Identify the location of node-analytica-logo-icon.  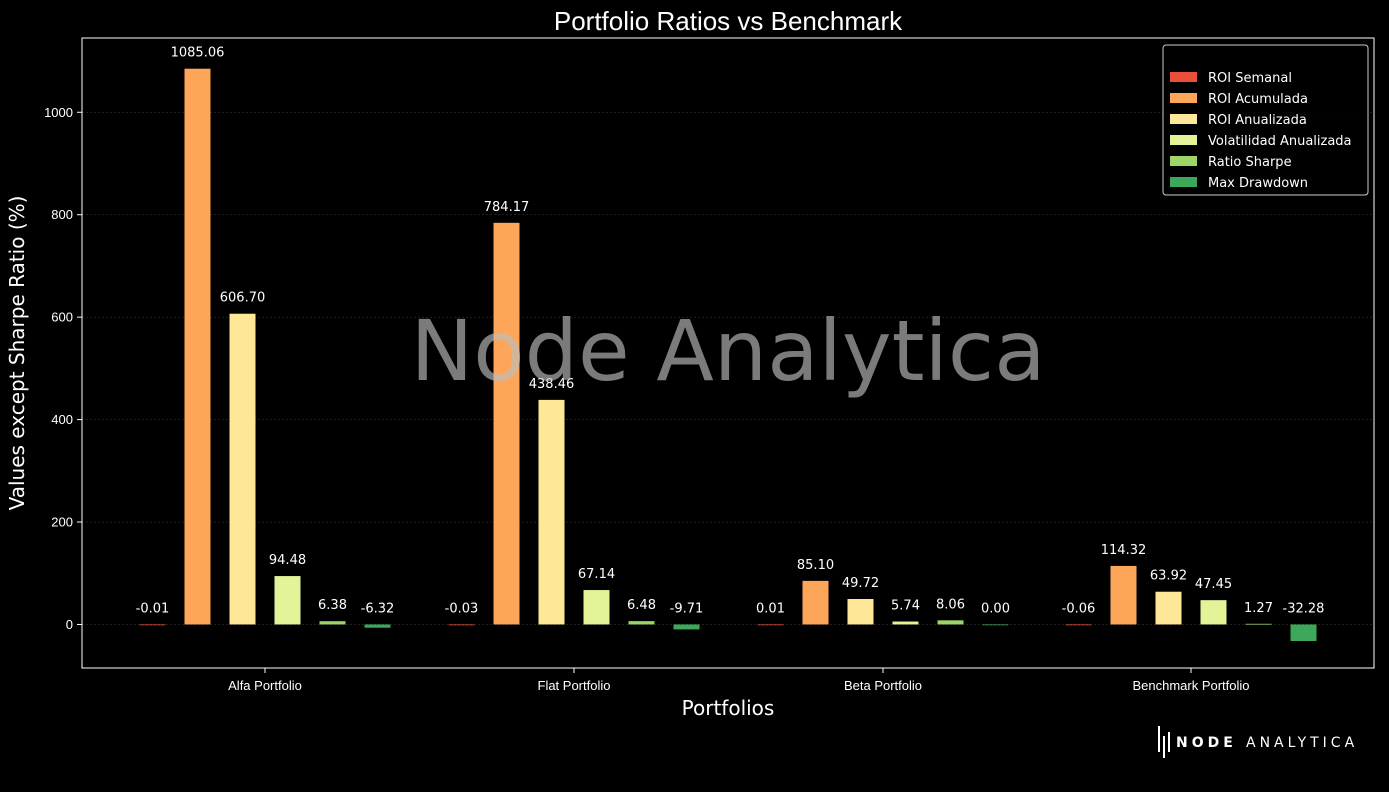
(1164, 742).